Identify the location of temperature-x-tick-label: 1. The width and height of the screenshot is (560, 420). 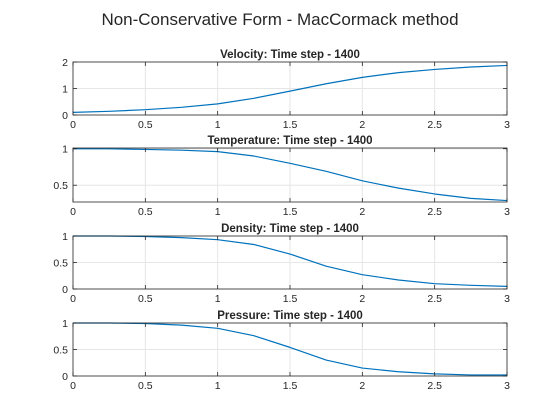
(218, 212).